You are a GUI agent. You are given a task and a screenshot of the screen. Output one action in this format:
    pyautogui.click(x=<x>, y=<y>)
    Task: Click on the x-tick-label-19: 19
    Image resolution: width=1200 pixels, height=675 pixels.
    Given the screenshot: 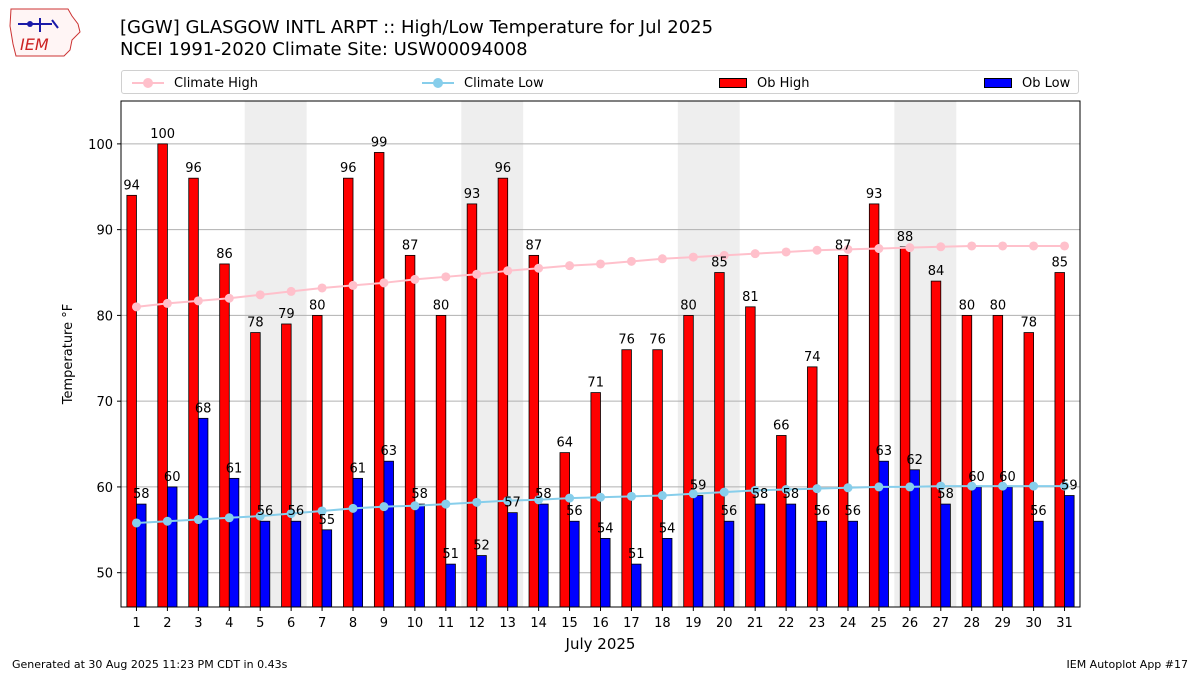 What is the action you would take?
    pyautogui.click(x=693, y=623)
    